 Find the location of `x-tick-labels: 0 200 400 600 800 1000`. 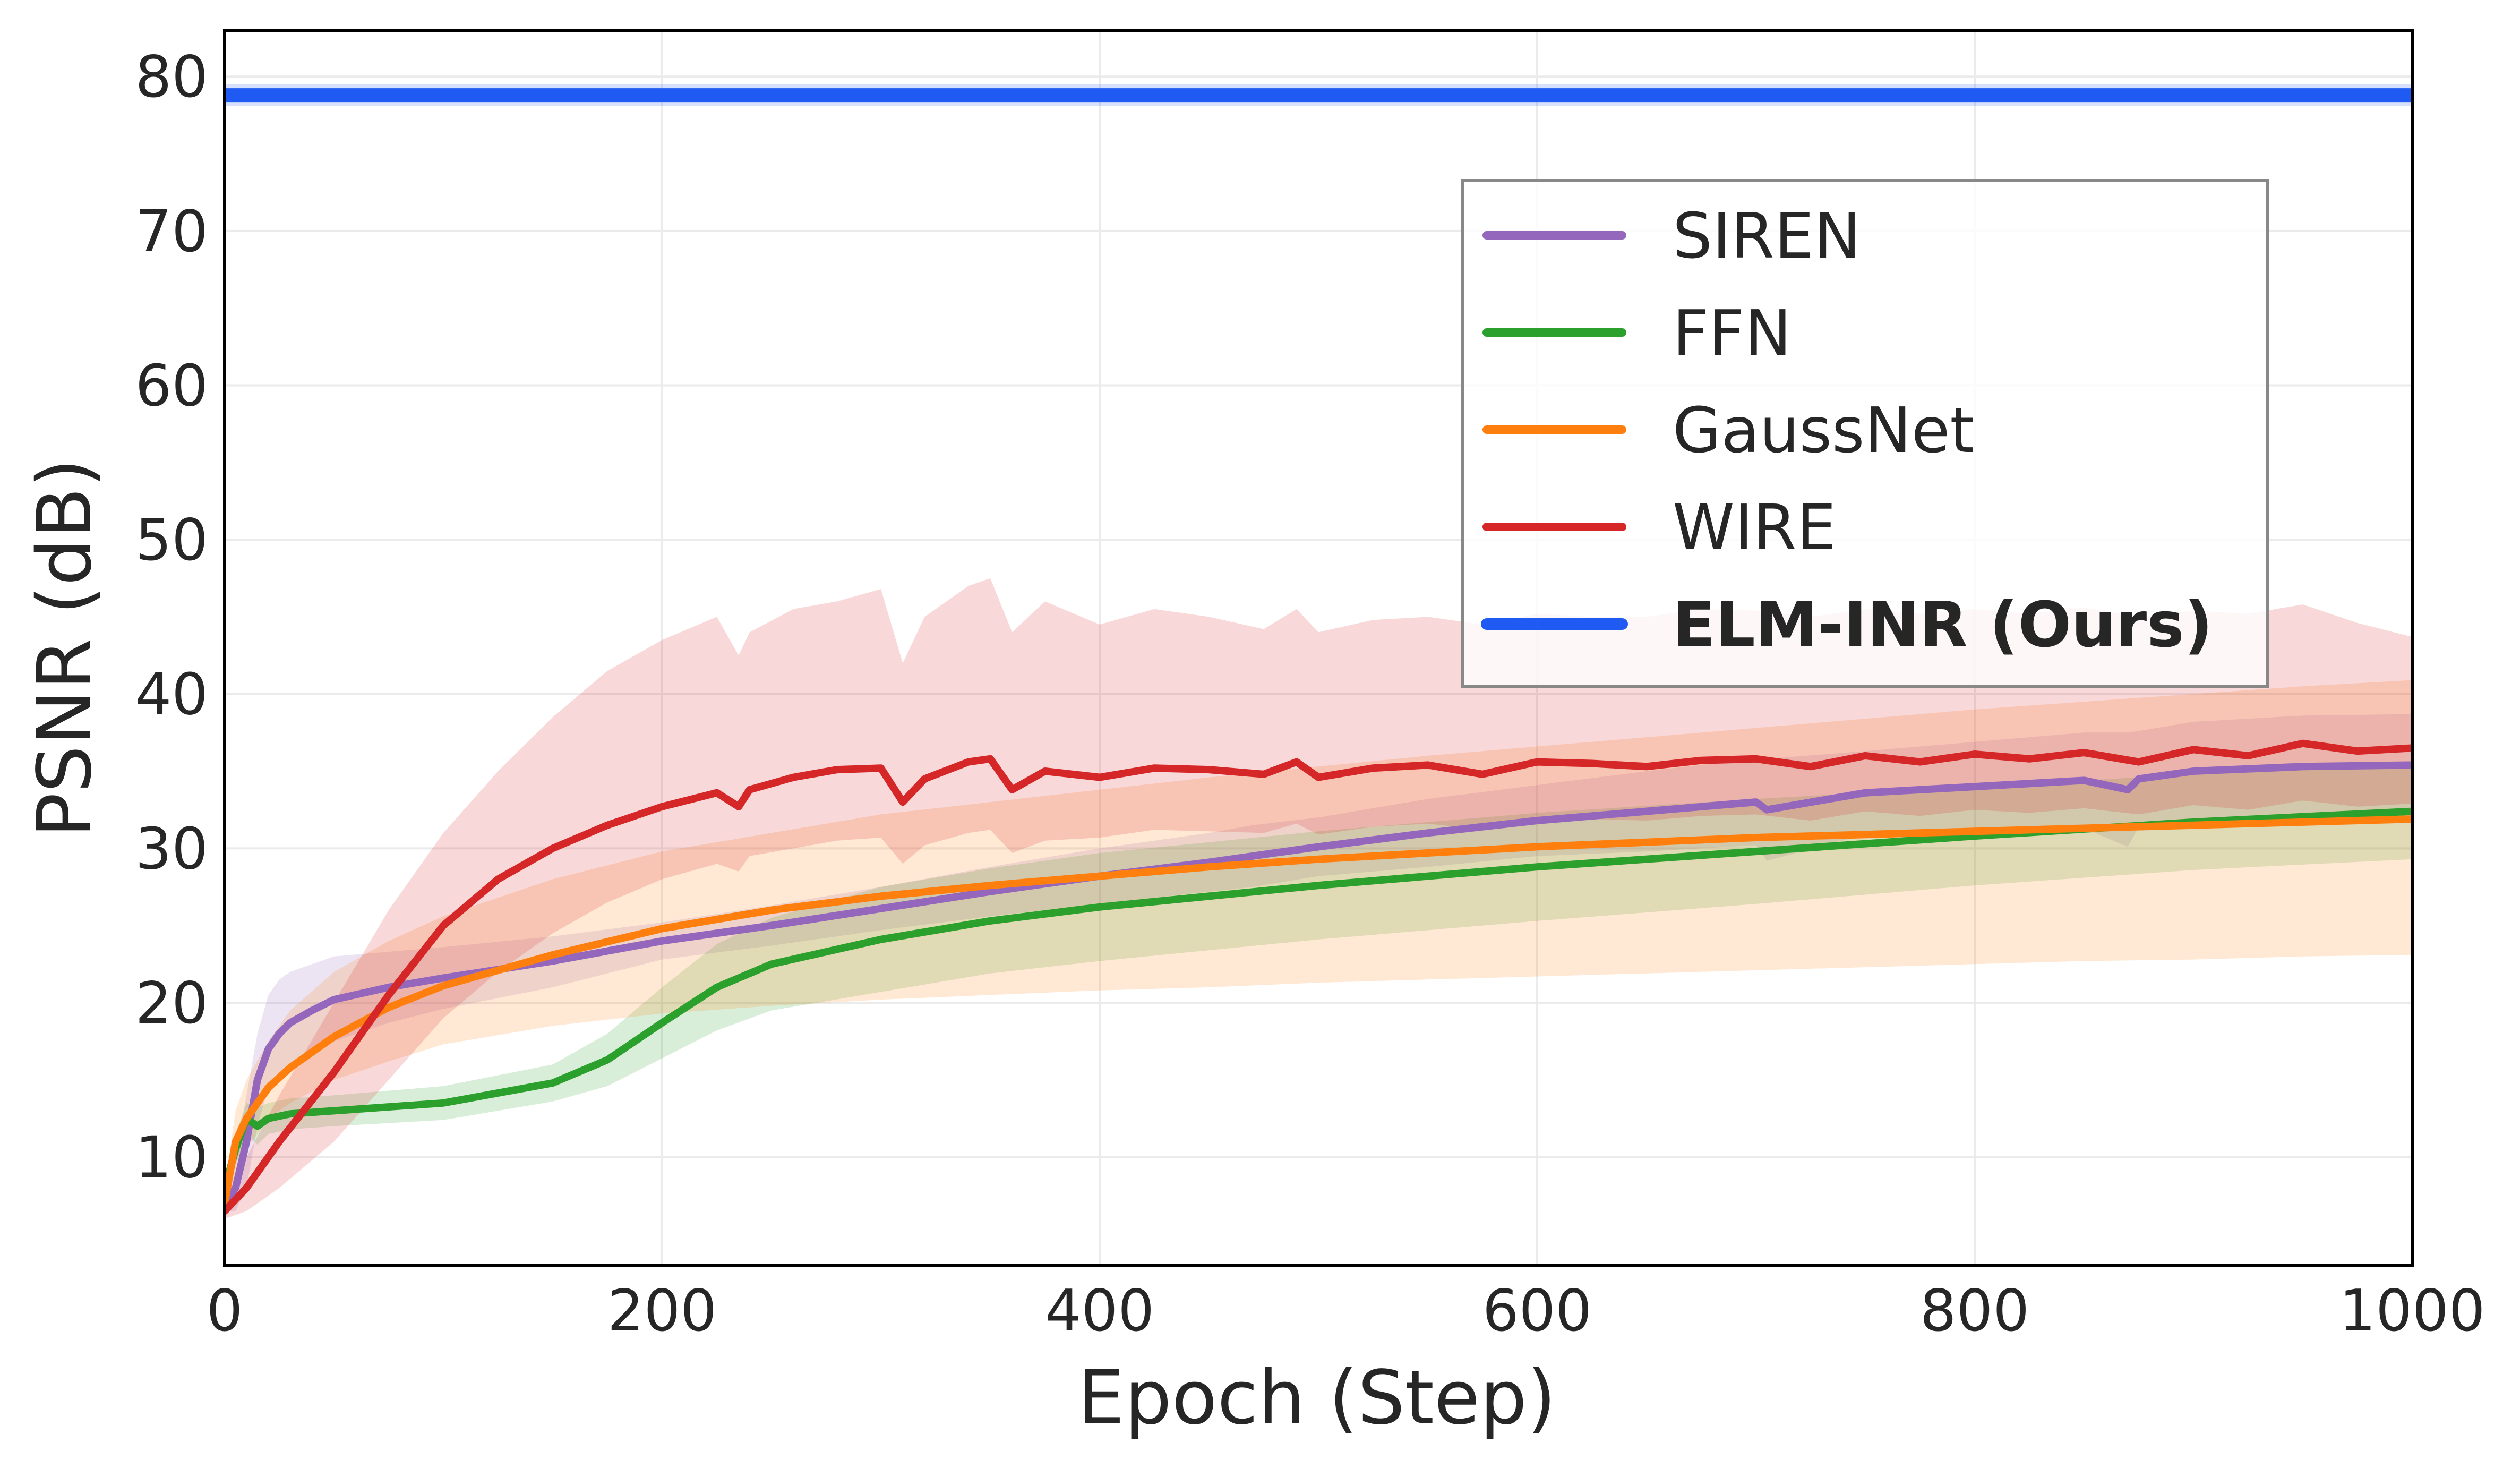

x-tick-labels: 0 200 400 600 800 1000 is located at coordinates (1346, 1311).